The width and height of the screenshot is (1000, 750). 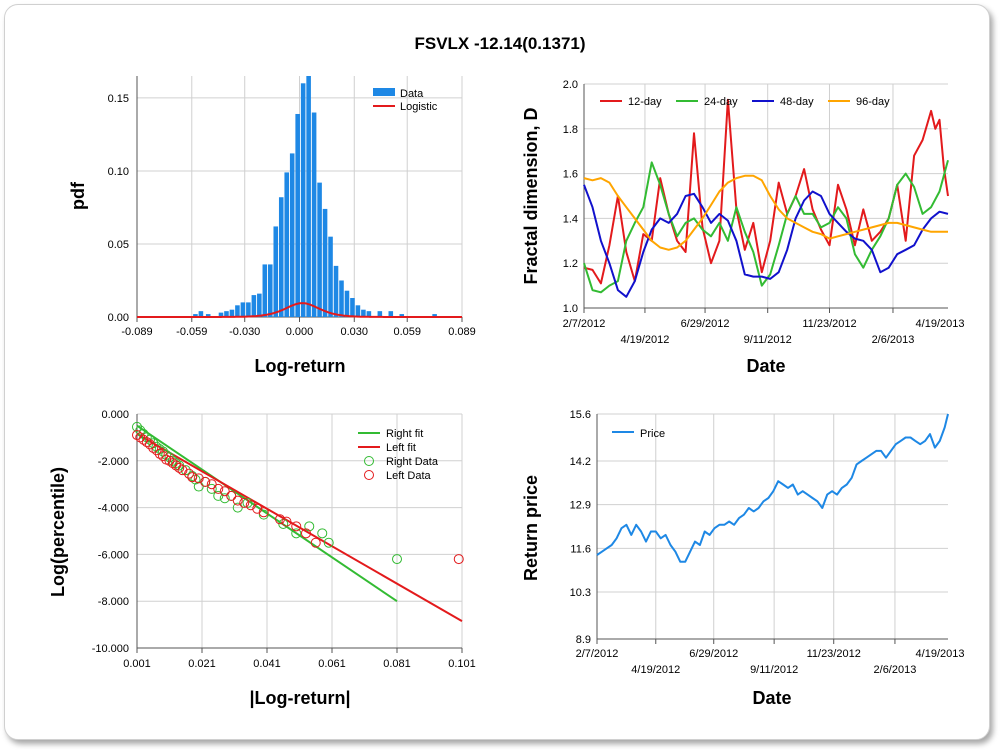 I want to click on fractal-axes, so click(x=765, y=196).